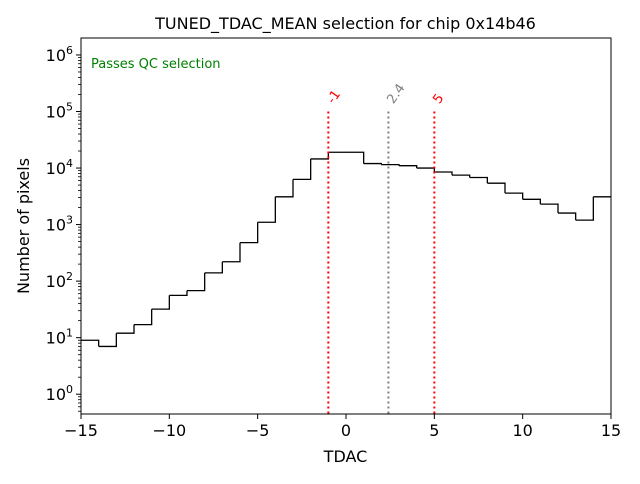  What do you see at coordinates (156, 64) in the screenshot?
I see `qc-annotation: Passes QC selection` at bounding box center [156, 64].